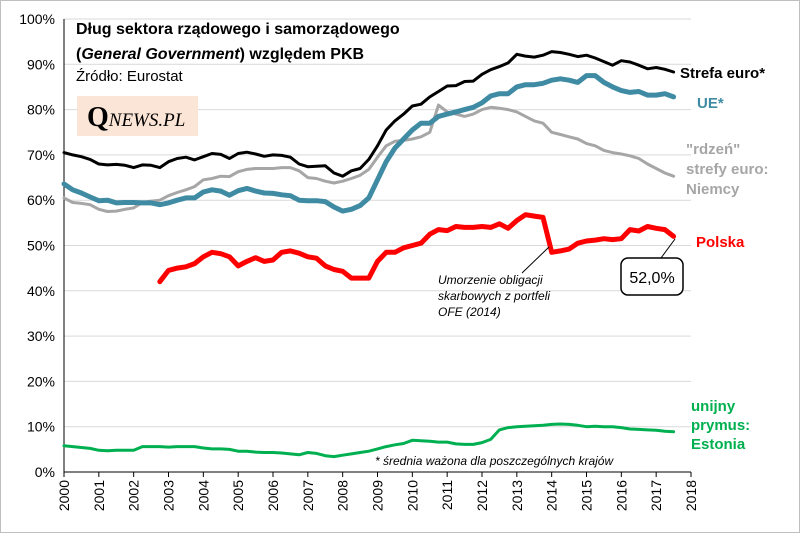 The width and height of the screenshot is (800, 534). I want to click on qnews-logo-box, so click(137, 116).